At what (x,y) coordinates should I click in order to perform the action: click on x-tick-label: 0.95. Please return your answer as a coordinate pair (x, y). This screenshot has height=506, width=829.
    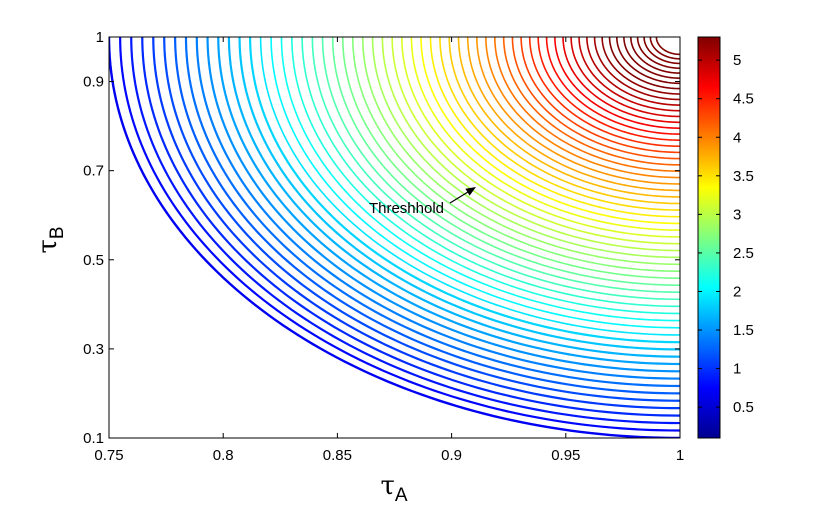
    Looking at the image, I should click on (565, 455).